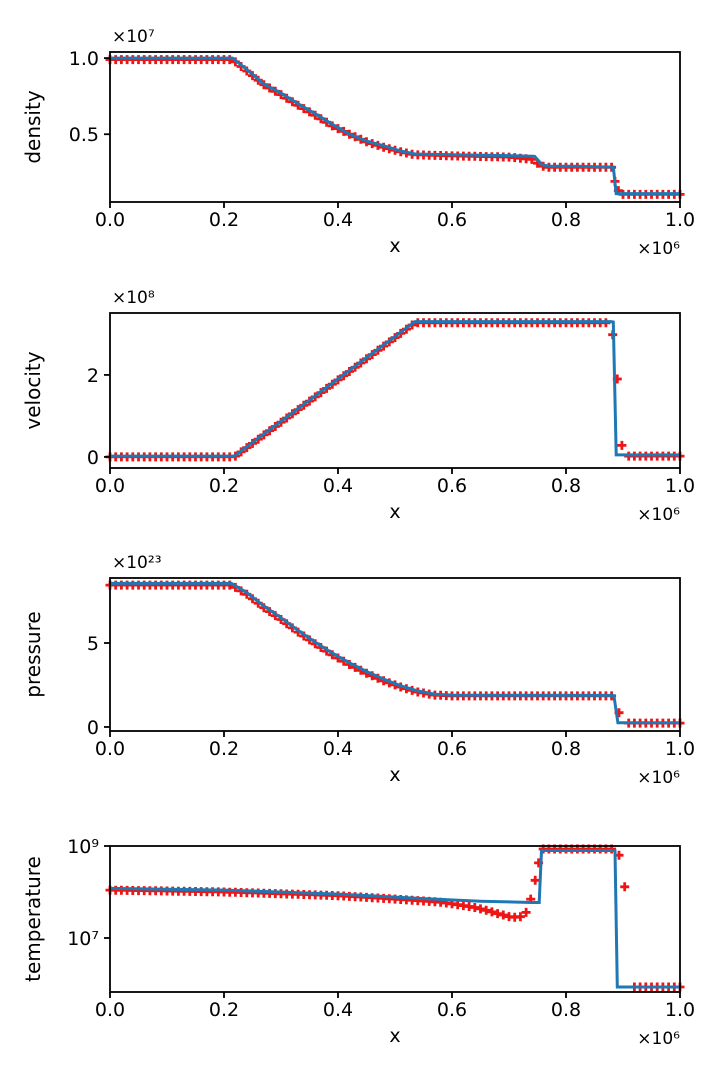  I want to click on y-tick-label: 10⁷, so click(83, 939).